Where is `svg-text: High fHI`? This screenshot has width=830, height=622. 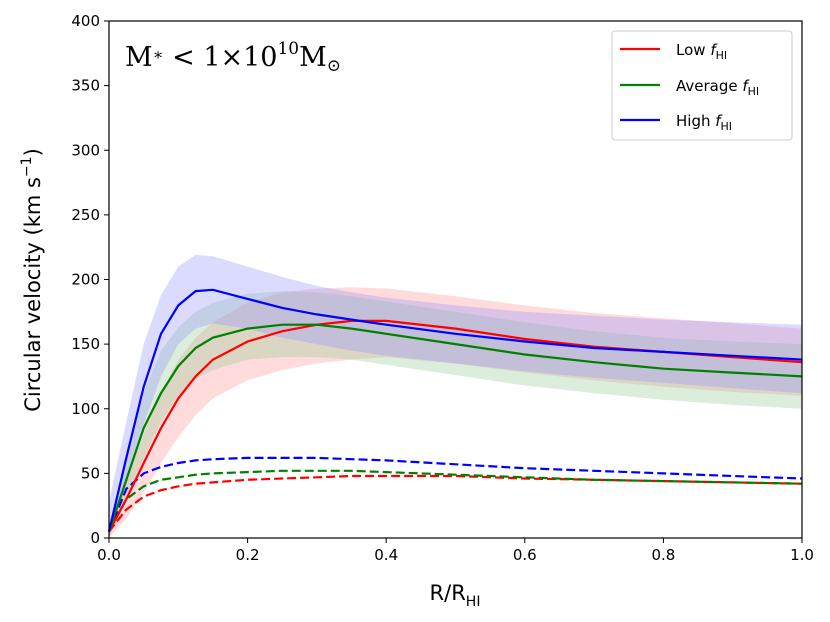 svg-text: High fHI is located at coordinates (704, 122).